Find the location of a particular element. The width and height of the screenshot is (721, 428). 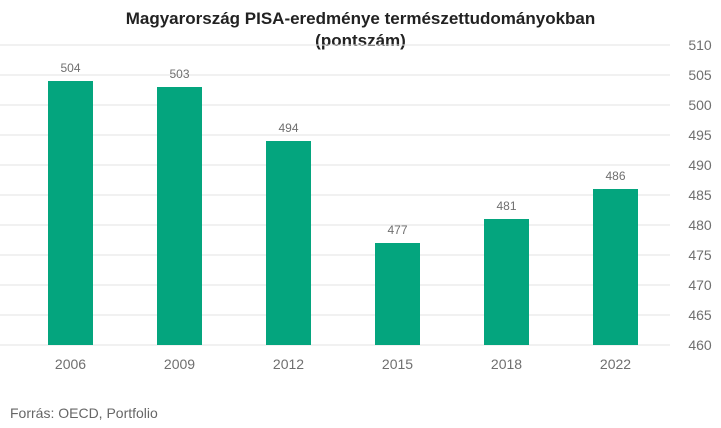

x-tick-label: 2018 is located at coordinates (506, 364).